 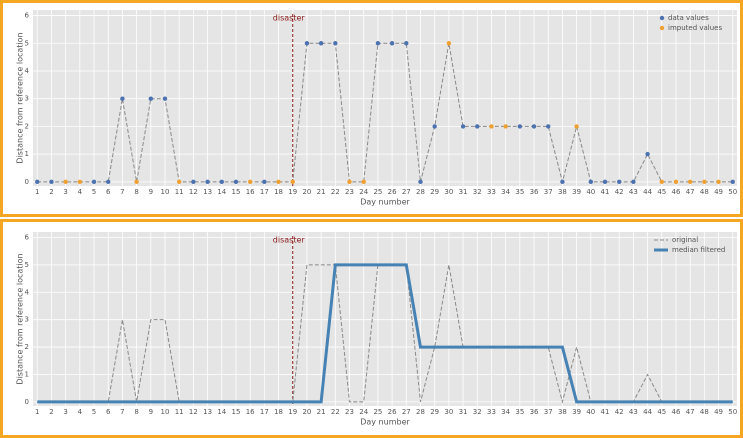 I want to click on x-tick-label: 12, so click(x=193, y=412).